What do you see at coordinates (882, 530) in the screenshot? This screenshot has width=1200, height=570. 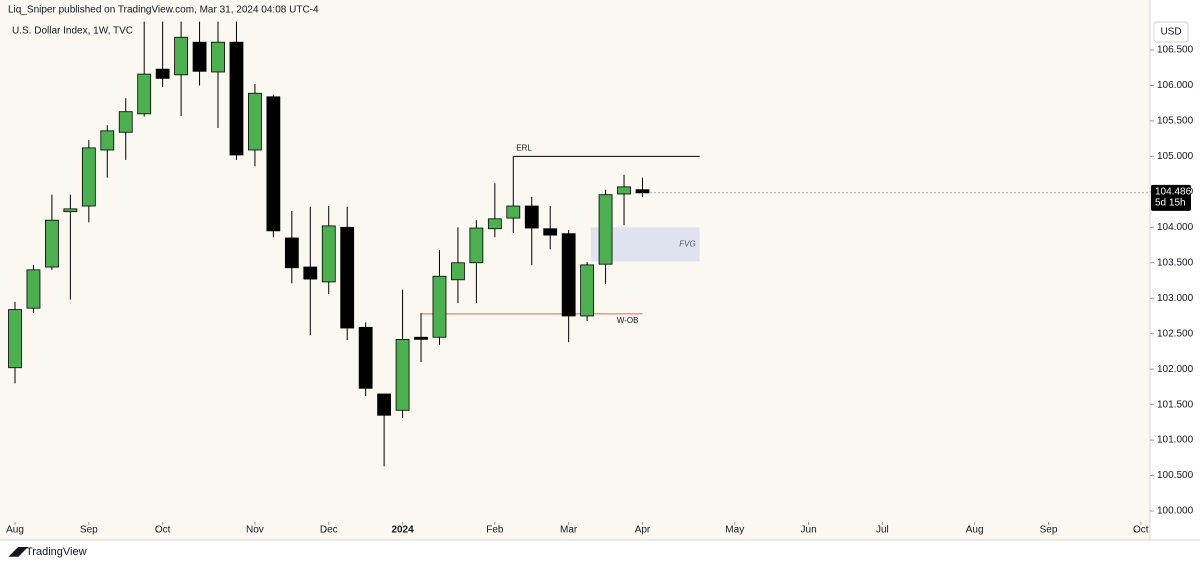 I see `x-tick-label: Jul` at bounding box center [882, 530].